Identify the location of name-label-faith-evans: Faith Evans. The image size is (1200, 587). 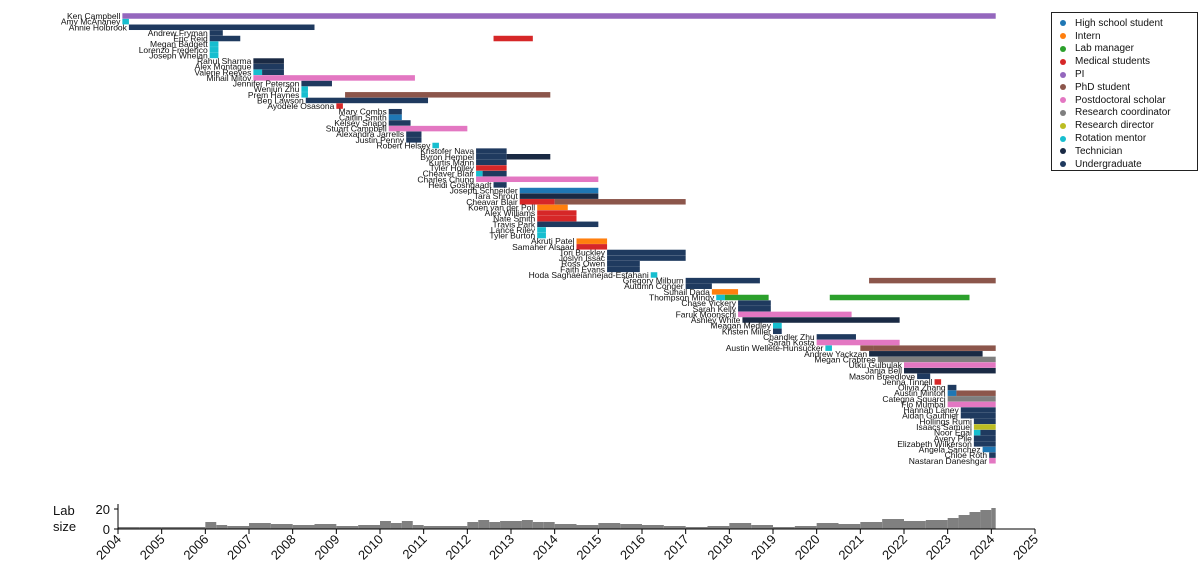
(582, 269).